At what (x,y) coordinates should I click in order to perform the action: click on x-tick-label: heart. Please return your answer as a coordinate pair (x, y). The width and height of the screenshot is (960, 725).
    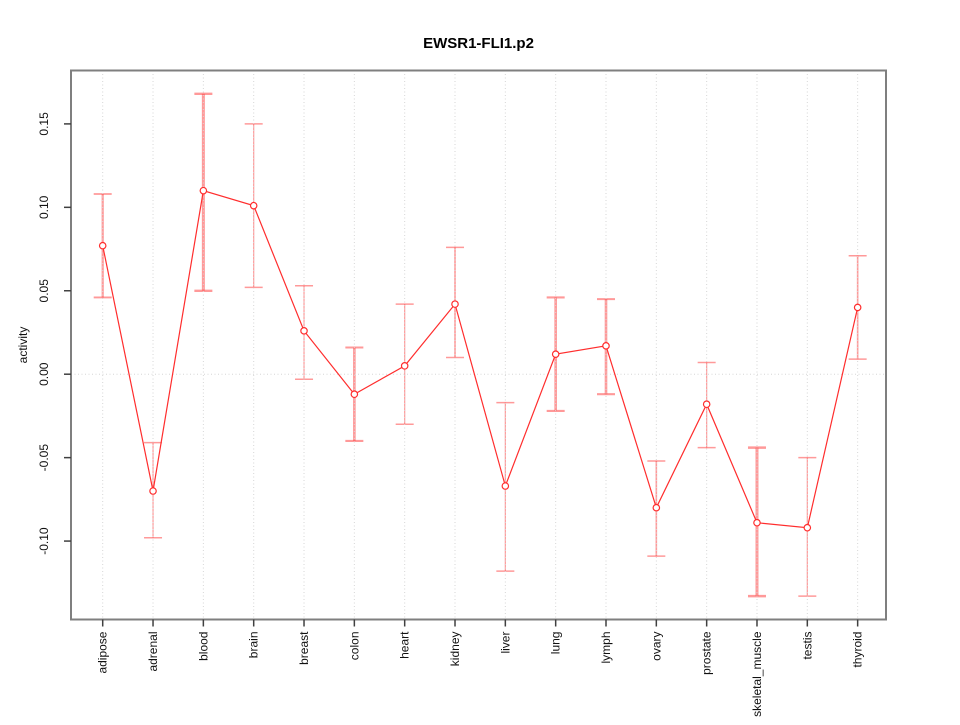
    Looking at the image, I should click on (405, 645).